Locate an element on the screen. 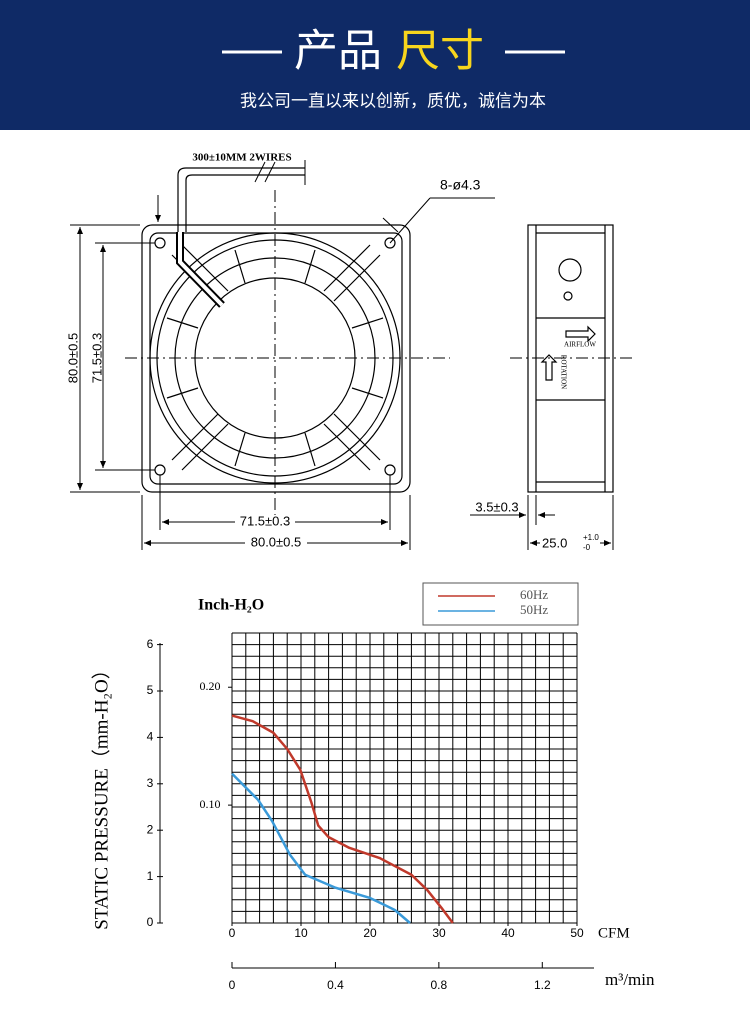 This screenshot has width=750, height=1032. x-tick-label: 0 is located at coordinates (232, 933).